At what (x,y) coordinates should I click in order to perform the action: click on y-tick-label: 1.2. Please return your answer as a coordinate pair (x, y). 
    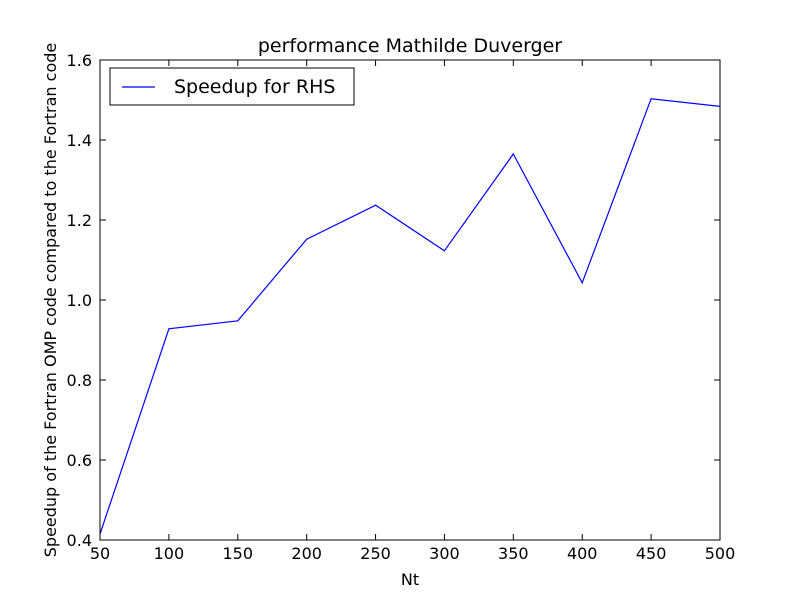
    Looking at the image, I should click on (79, 220).